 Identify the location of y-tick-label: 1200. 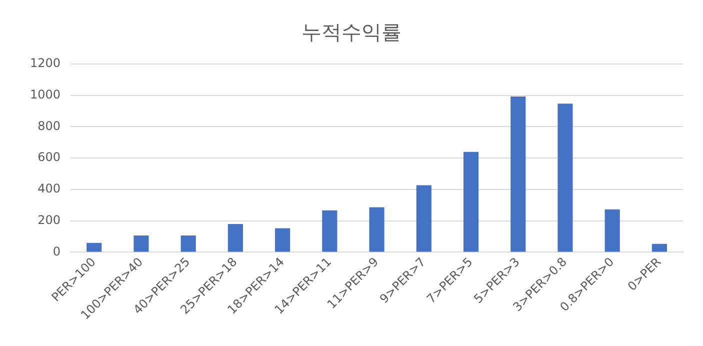
(45, 63).